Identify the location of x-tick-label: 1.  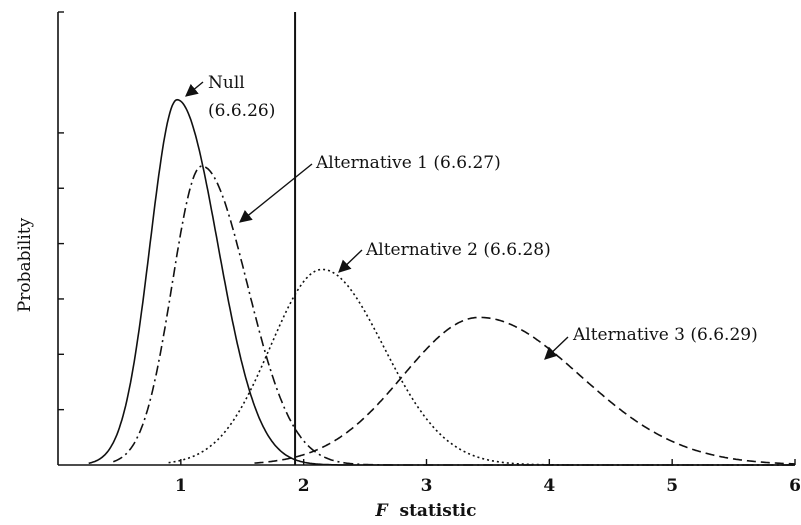
(181, 486).